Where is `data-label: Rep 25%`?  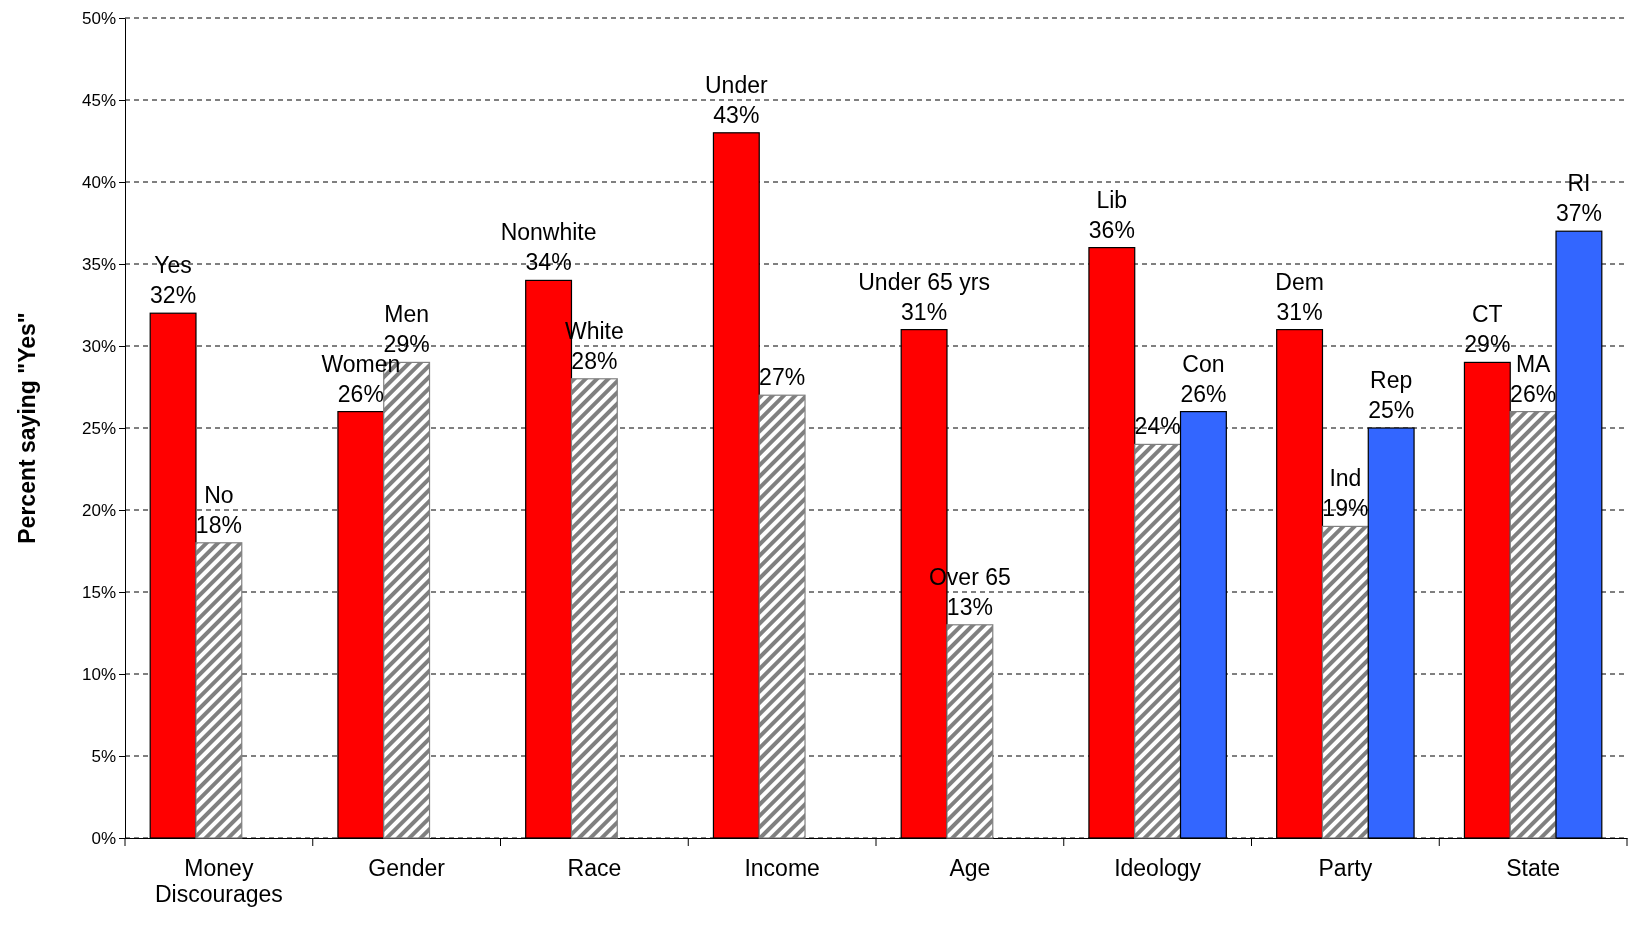 data-label: Rep 25% is located at coordinates (1391, 395).